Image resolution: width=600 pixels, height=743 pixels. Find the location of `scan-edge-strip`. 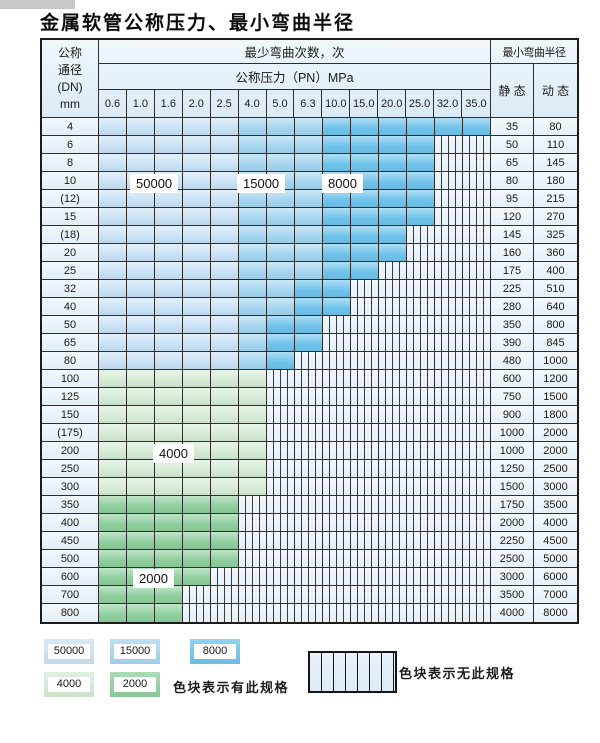

scan-edge-strip is located at coordinates (37, 4).